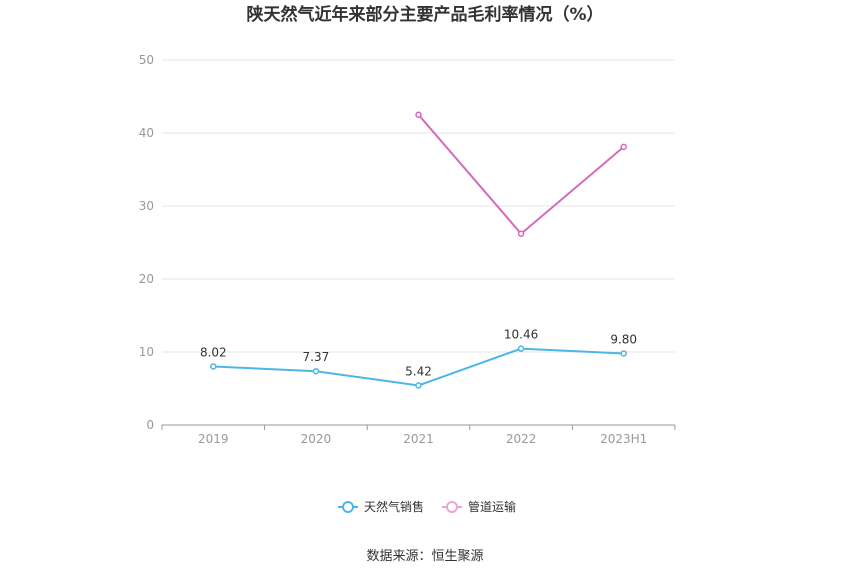 Image resolution: width=850 pixels, height=575 pixels. I want to click on data-label: 5.42, so click(418, 371).